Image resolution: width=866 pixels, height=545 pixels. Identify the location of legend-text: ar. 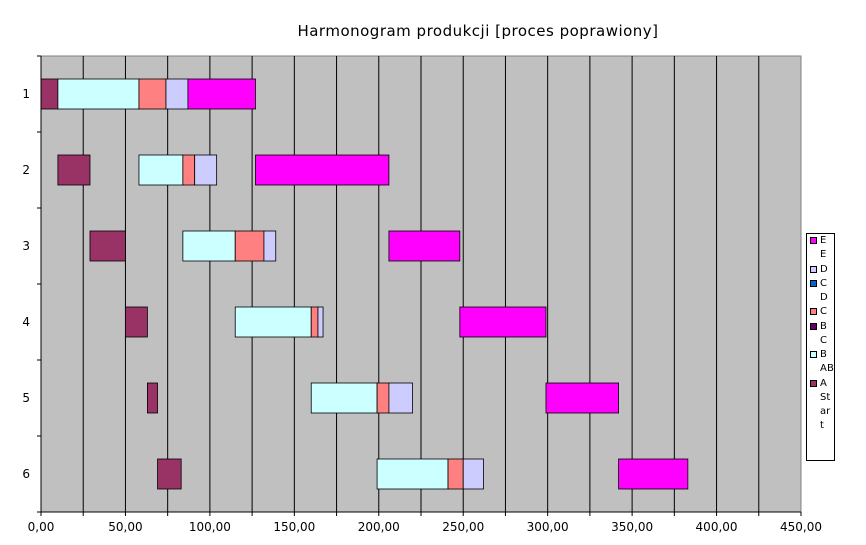
(825, 411).